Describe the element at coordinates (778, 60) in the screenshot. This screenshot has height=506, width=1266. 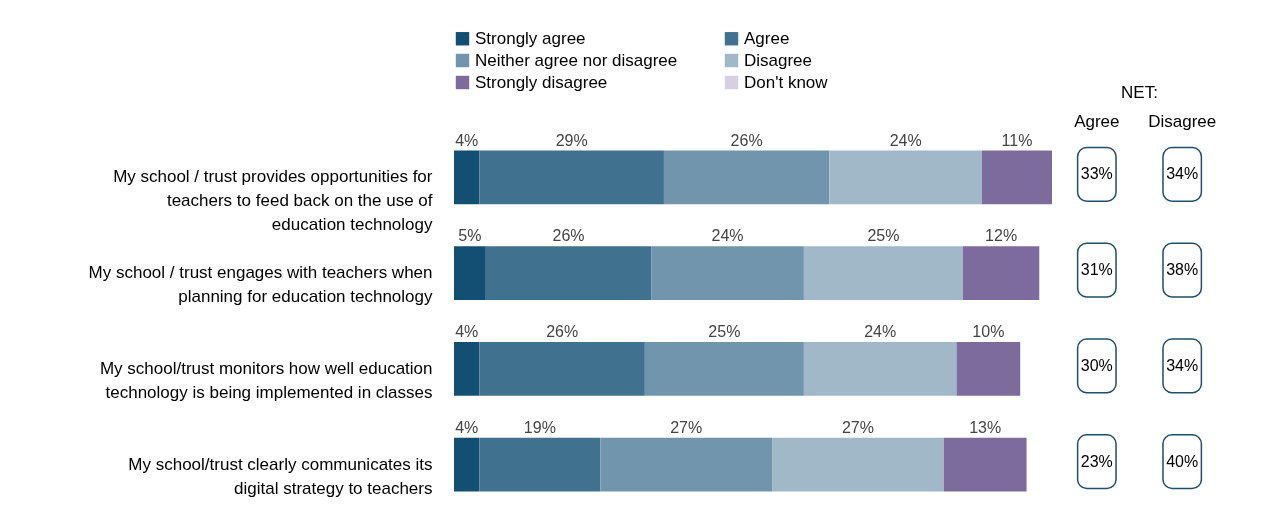
I see `legend-label: Disagree` at that location.